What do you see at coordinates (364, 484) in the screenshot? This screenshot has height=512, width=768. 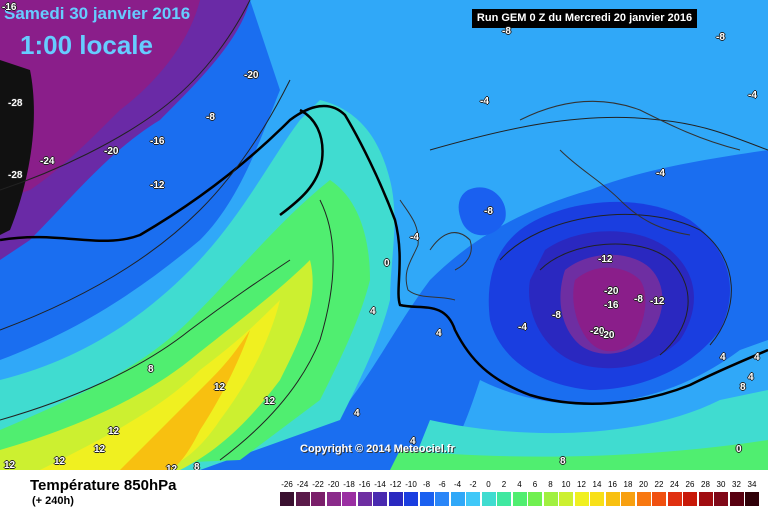 I see `legend-tick-label: -16` at bounding box center [364, 484].